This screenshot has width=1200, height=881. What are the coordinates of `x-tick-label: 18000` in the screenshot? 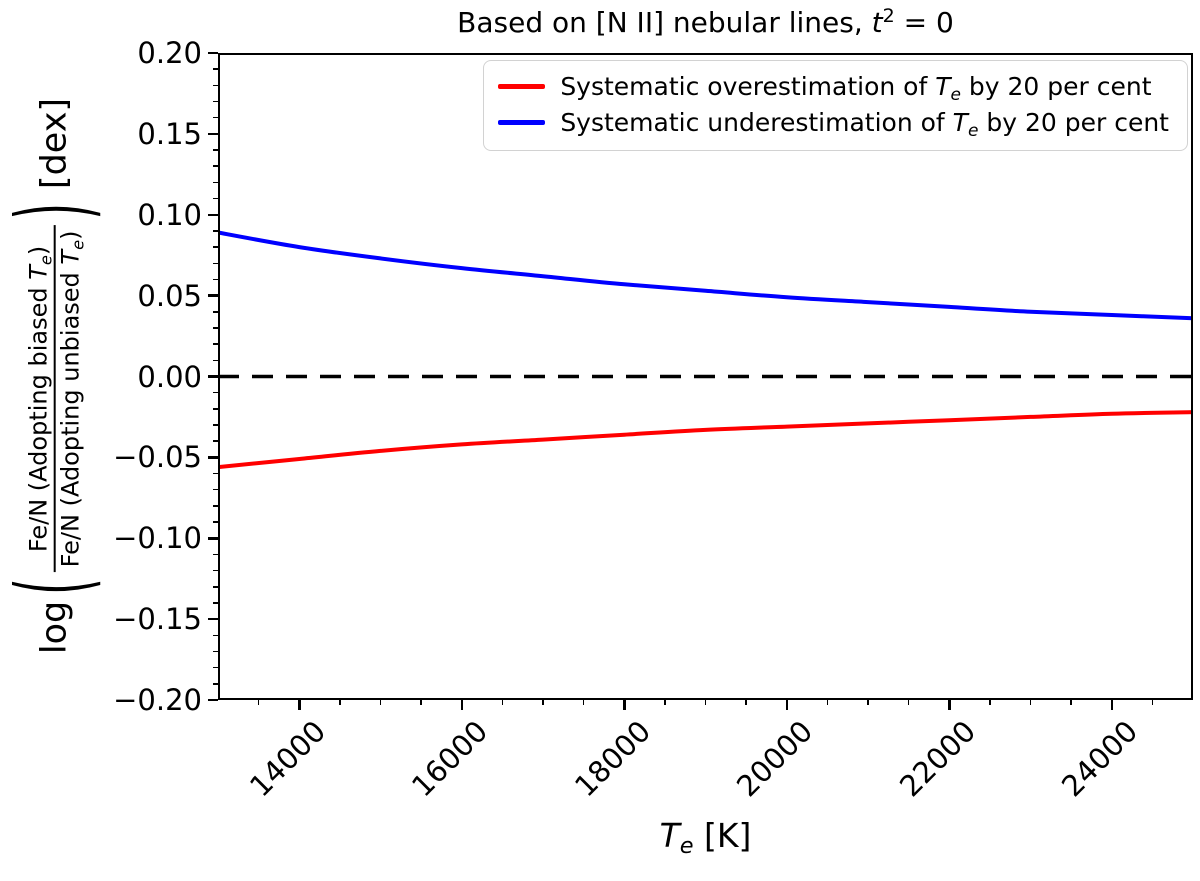 It's located at (613, 759).